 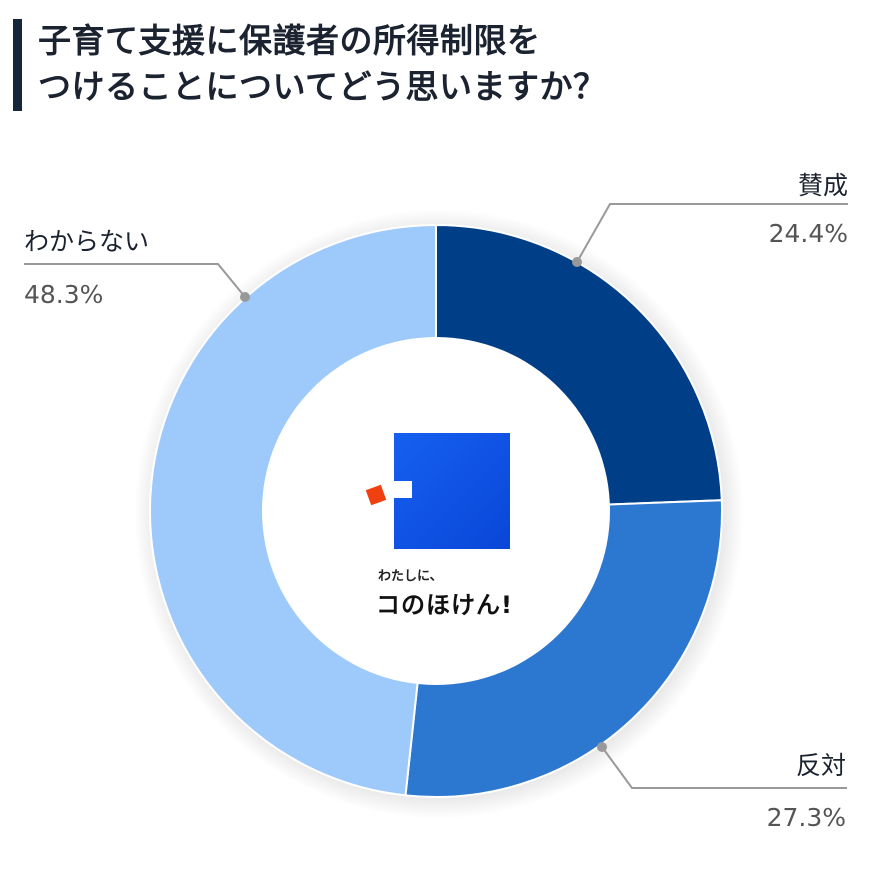 What do you see at coordinates (87, 241) in the screenshot?
I see `label-unknown: わからない` at bounding box center [87, 241].